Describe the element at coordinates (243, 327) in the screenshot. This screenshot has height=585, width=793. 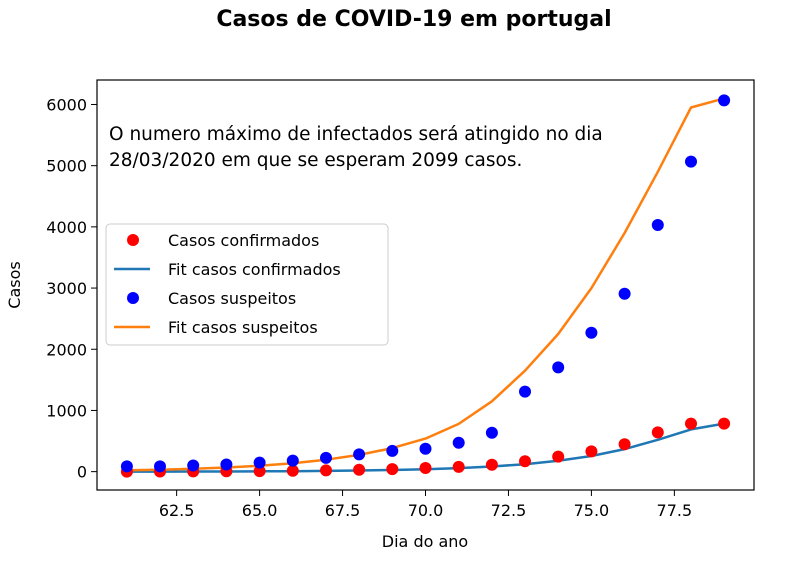
I see `legend-label-fit-suspeitos: Fit casos suspeitos` at that location.